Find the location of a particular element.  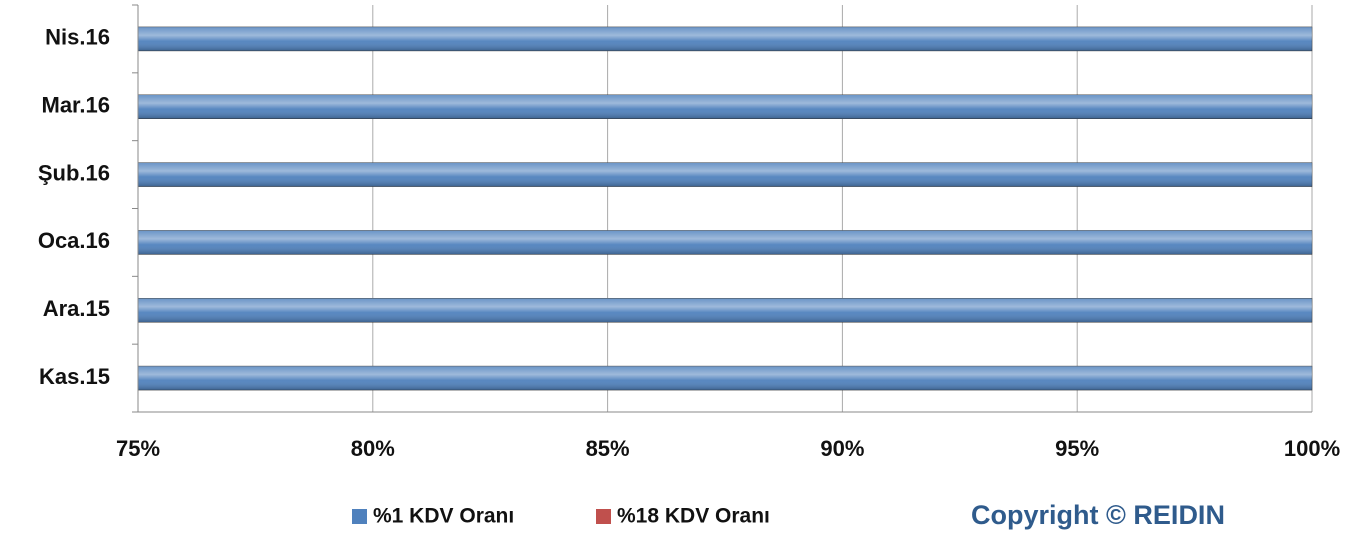

x-tick-label: 85% is located at coordinates (608, 448).